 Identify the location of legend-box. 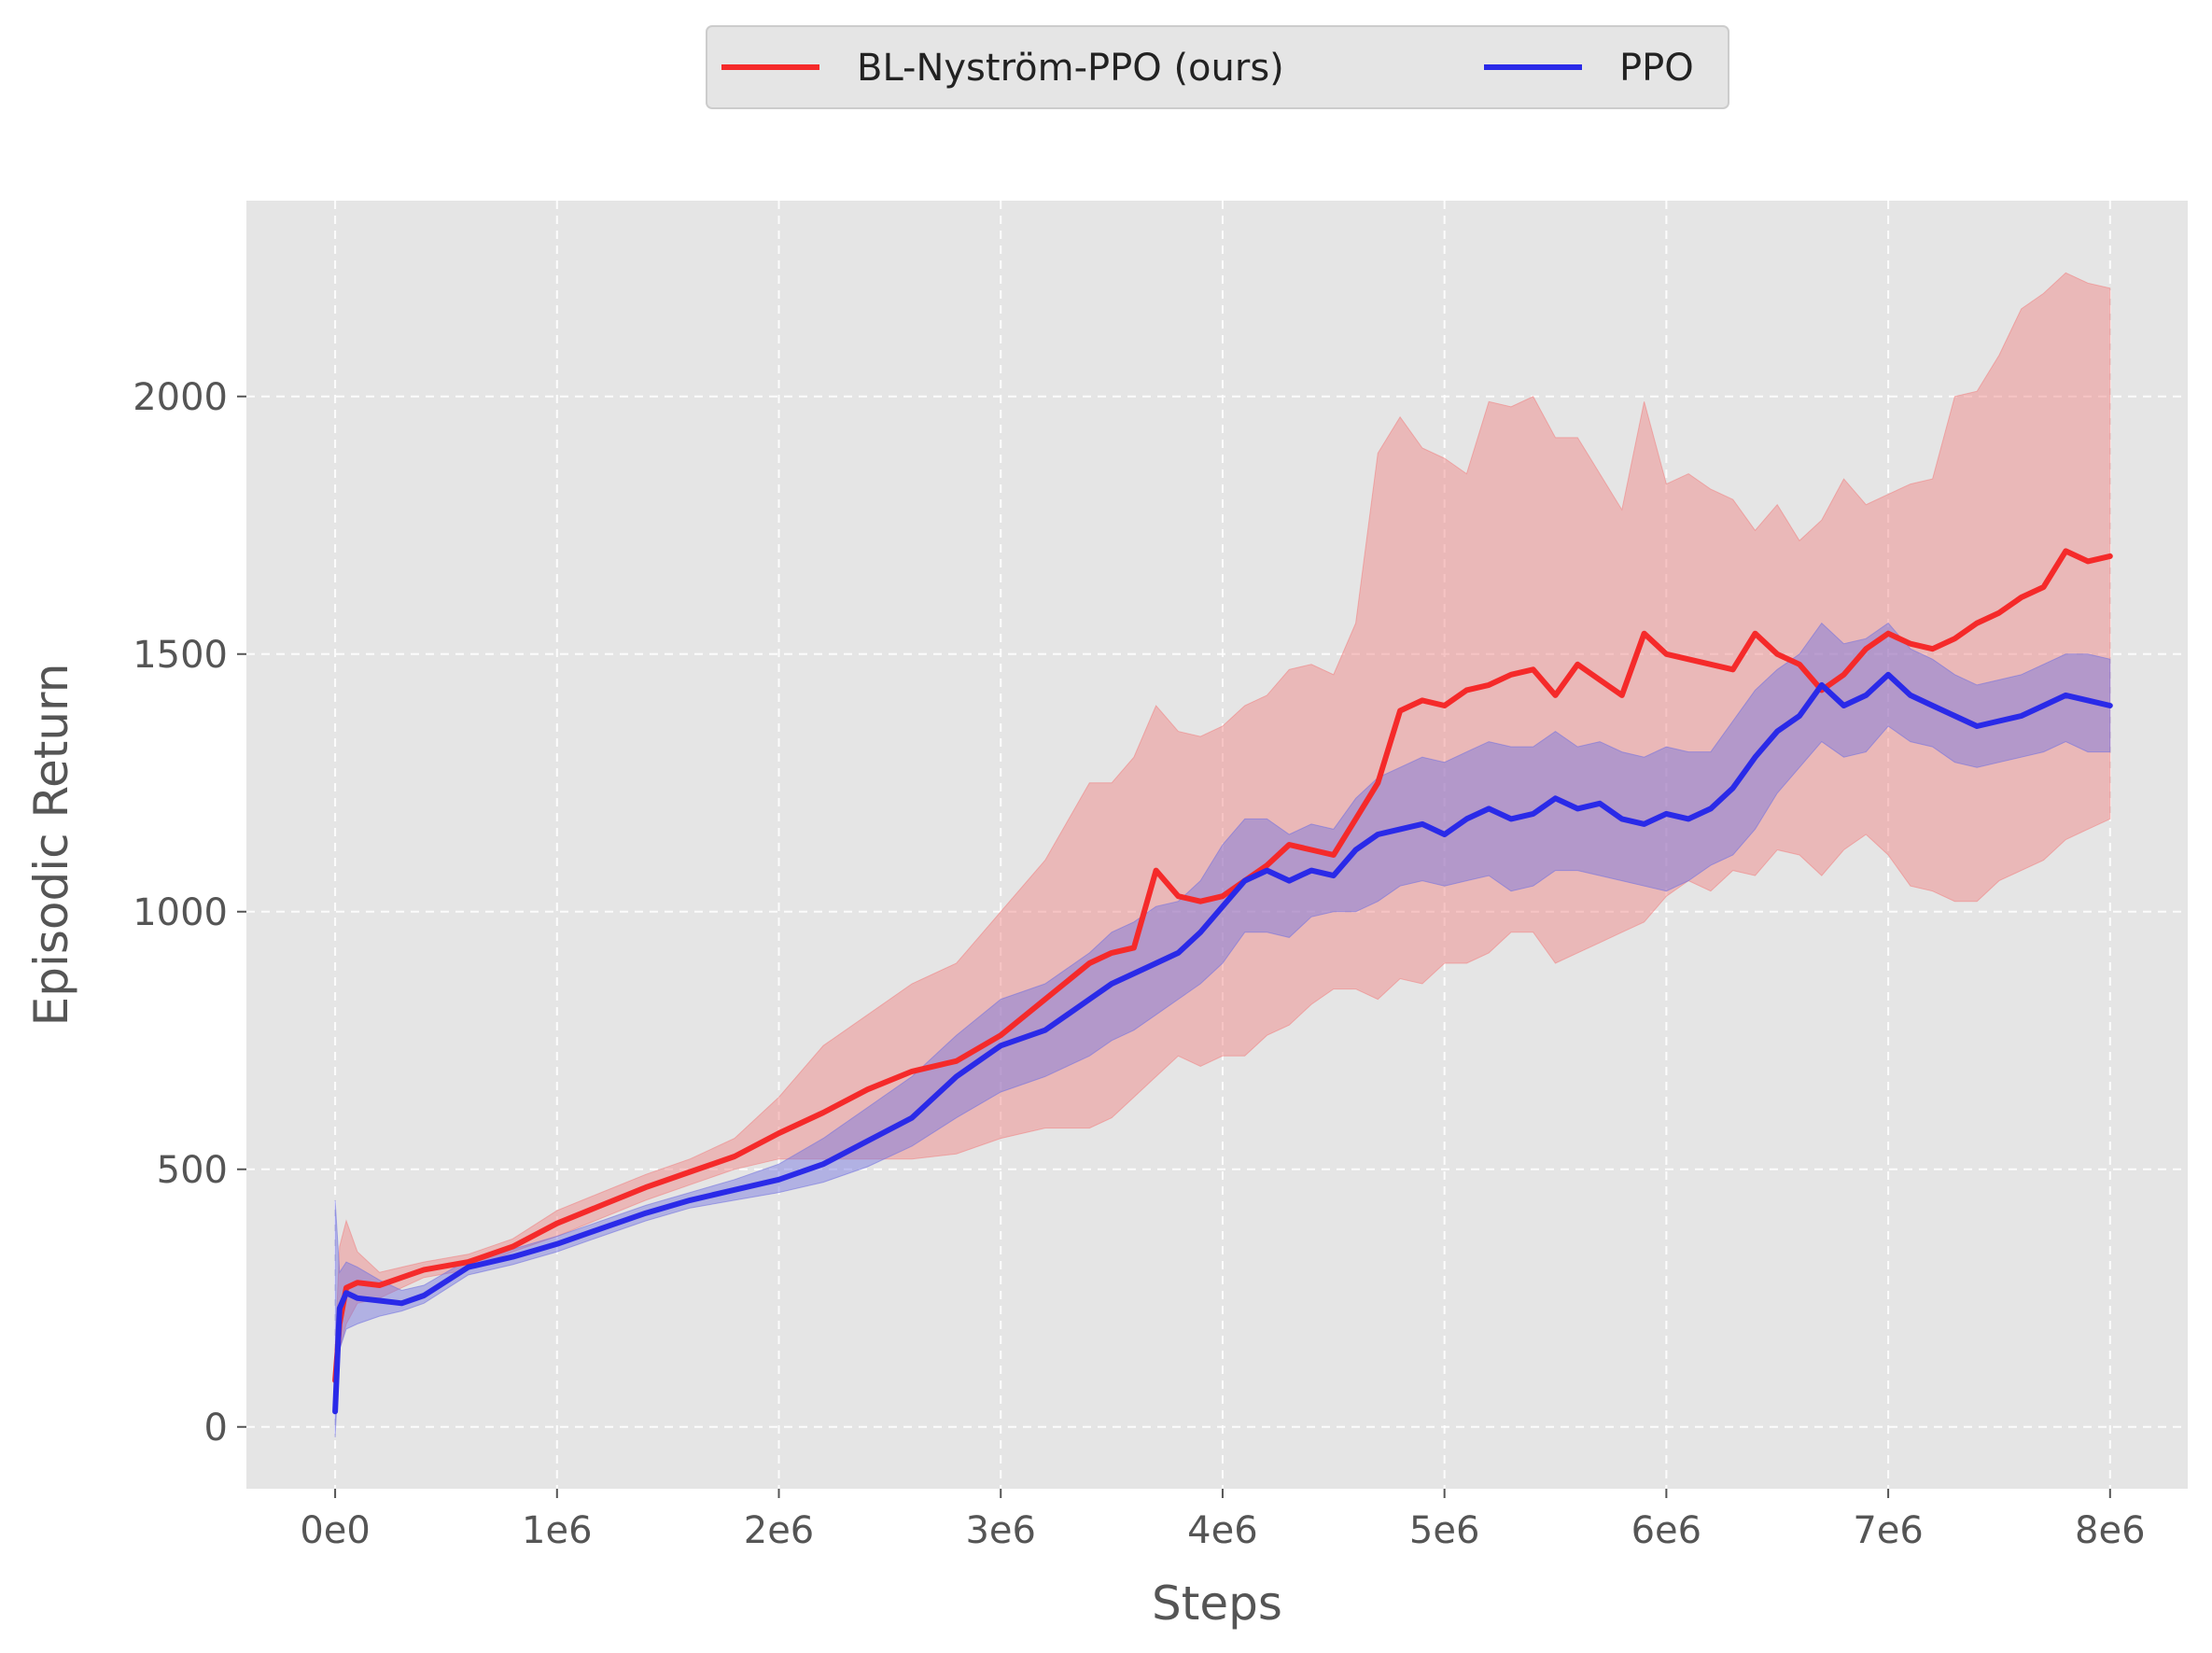
(1217, 67).